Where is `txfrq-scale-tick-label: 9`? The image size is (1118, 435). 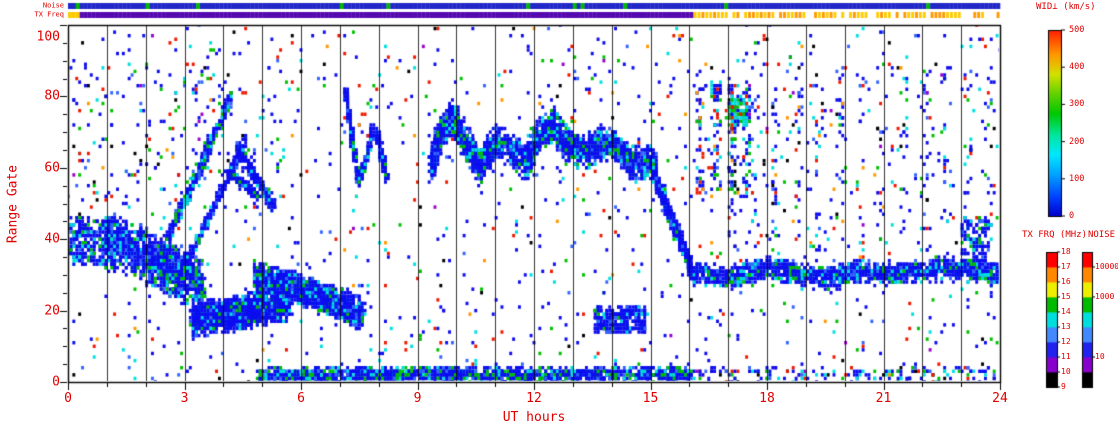
txfrq-scale-tick-label: 9 is located at coordinates (1063, 386).